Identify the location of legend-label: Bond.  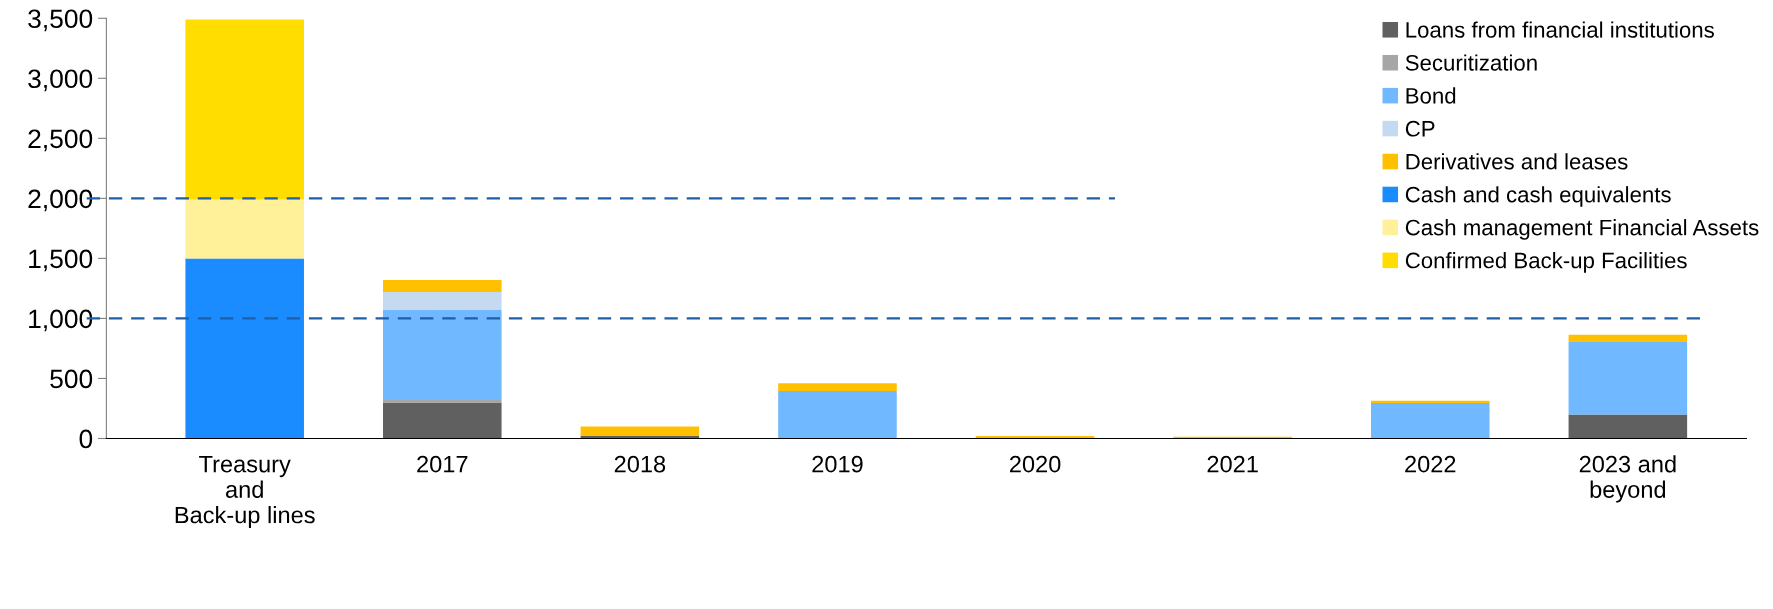
(1431, 95).